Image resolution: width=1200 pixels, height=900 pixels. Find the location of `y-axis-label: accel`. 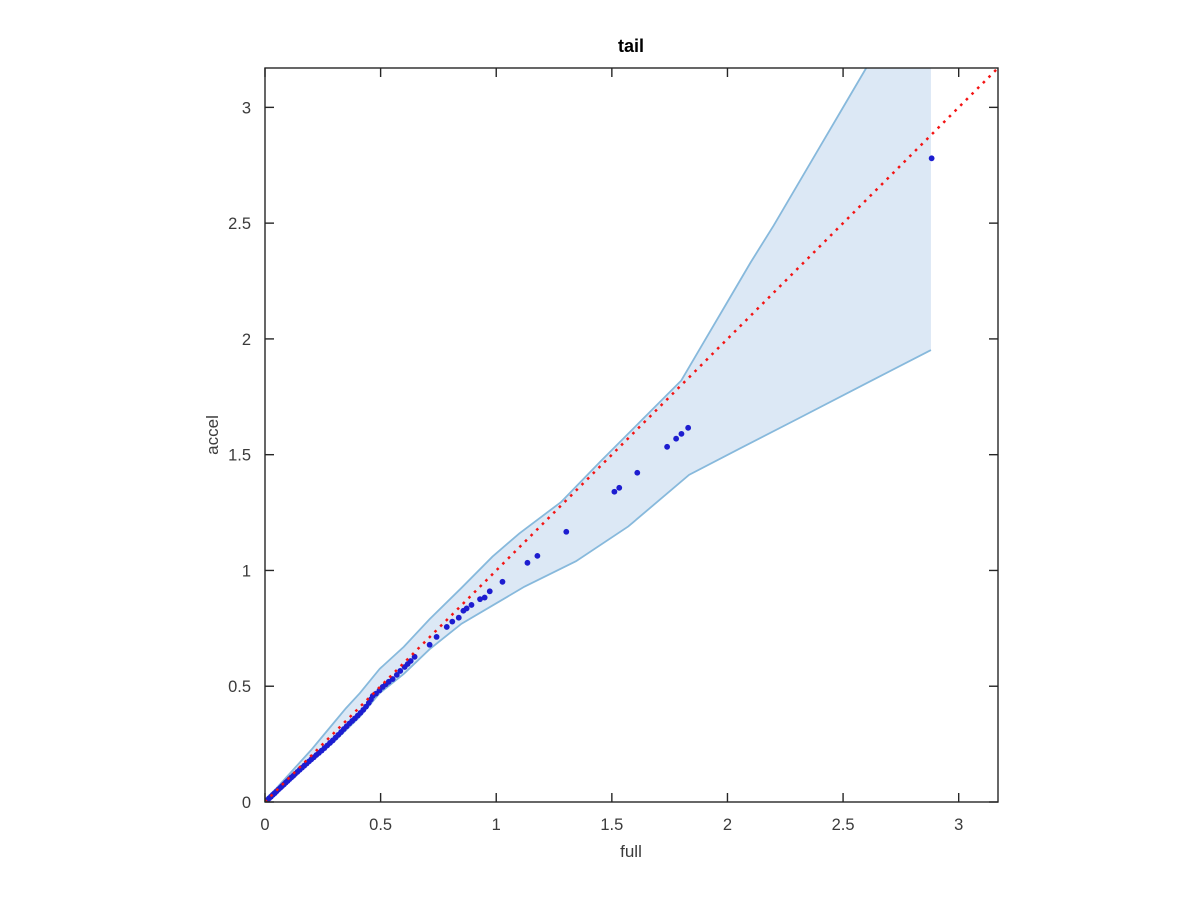

y-axis-label: accel is located at coordinates (212, 435).